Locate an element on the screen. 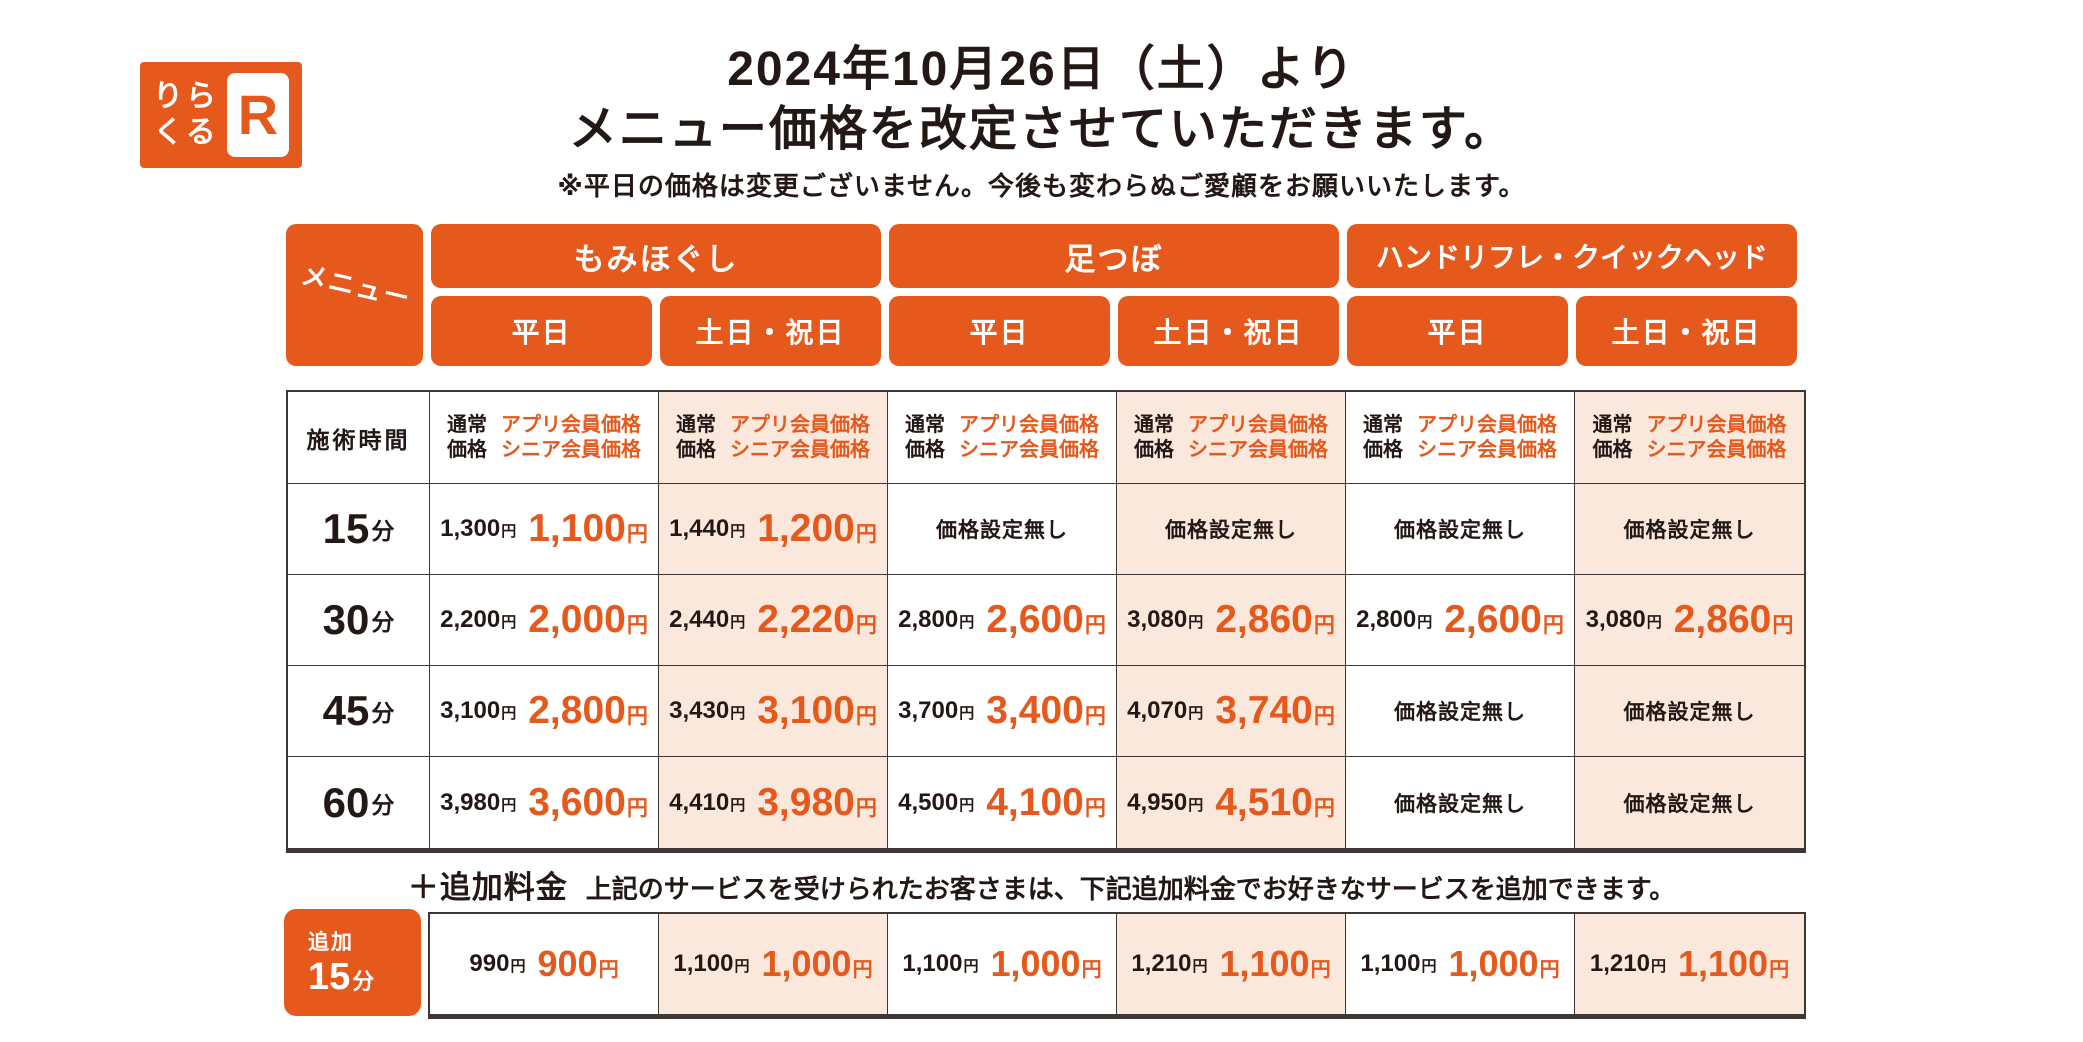 This screenshot has height=1042, width=2083. subtitle-note: ※平日の価格は変更ございません。今後も変わらぬご愛顧をお願いいたします。 is located at coordinates (1041, 186).